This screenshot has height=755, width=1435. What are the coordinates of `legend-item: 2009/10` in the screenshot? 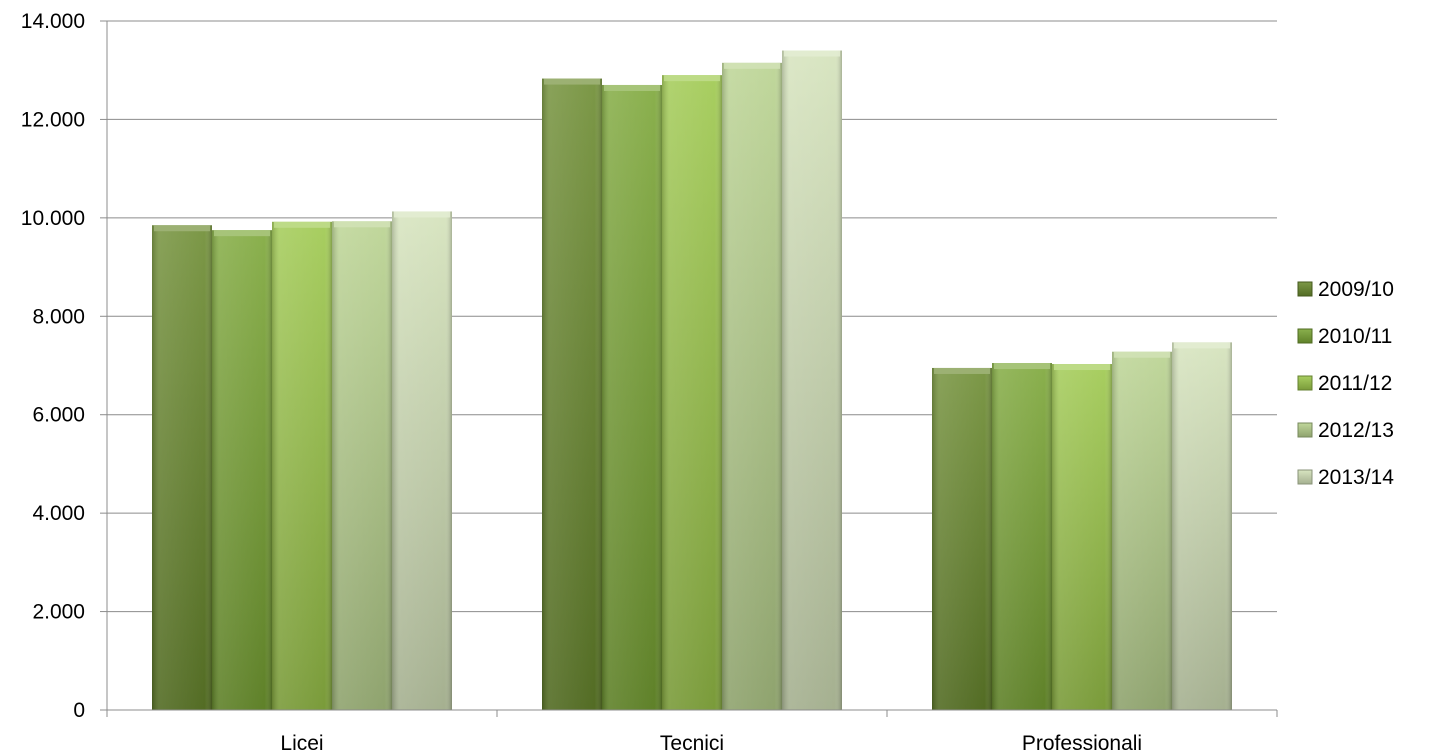 It's located at (1345, 289).